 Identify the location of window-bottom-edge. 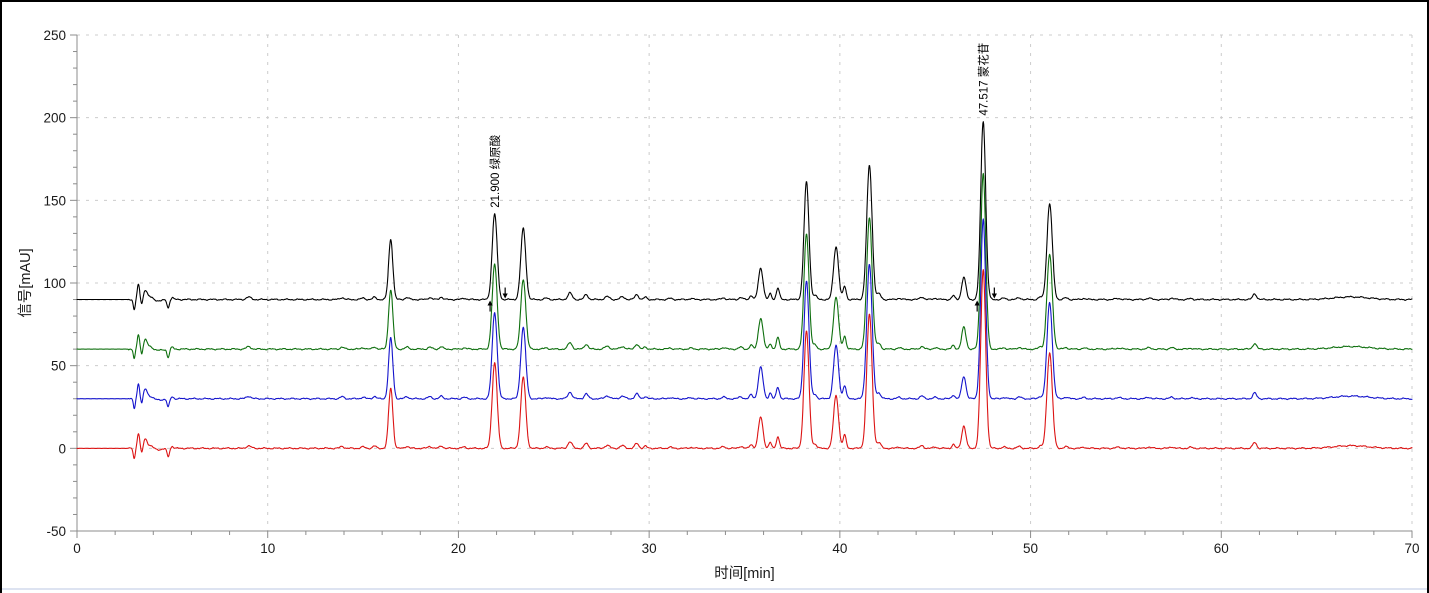
(714, 589).